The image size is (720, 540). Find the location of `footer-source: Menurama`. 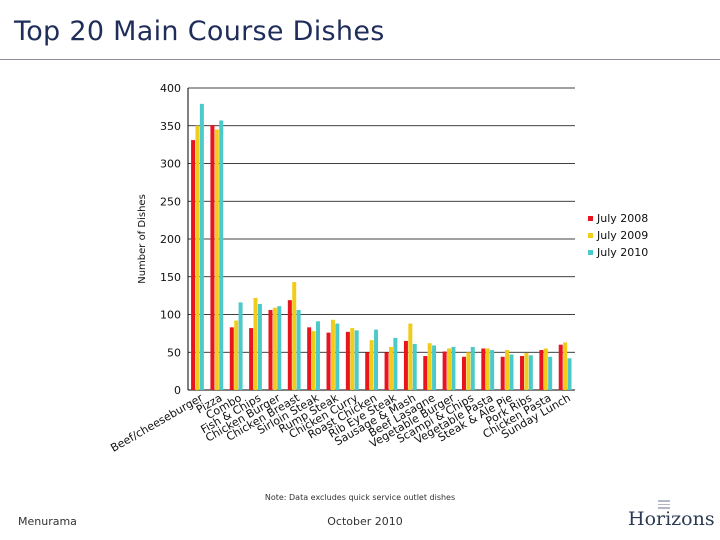

footer-source: Menurama is located at coordinates (47, 521).